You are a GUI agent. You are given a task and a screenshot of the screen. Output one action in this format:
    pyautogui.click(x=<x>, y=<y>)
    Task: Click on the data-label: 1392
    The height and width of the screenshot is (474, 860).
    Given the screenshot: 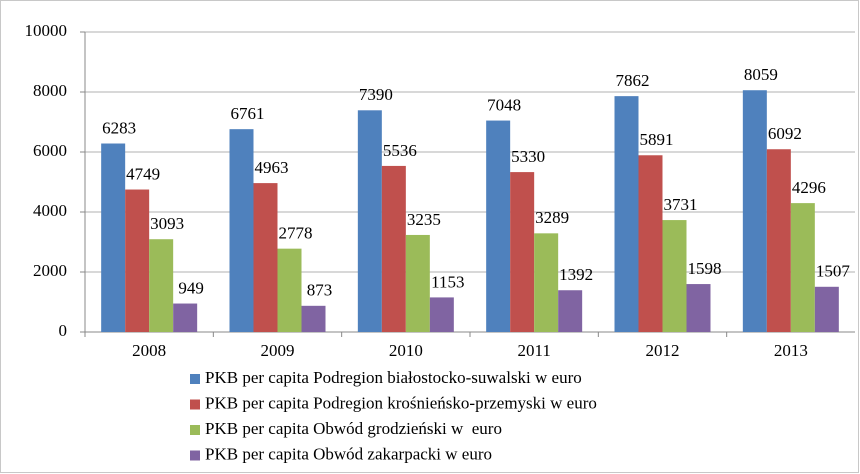 What is the action you would take?
    pyautogui.click(x=576, y=274)
    